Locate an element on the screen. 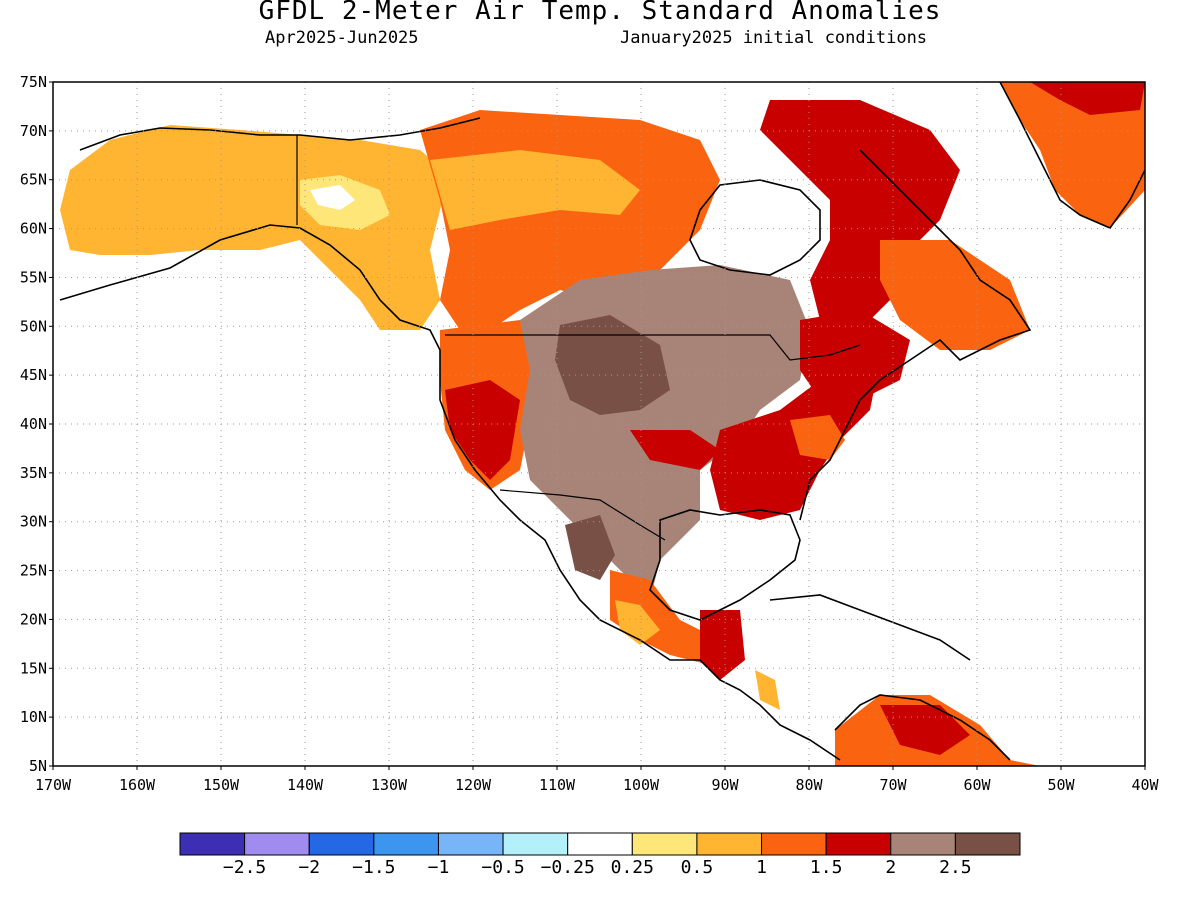 The width and height of the screenshot is (1200, 900). lat-tick-label: 75N is located at coordinates (33, 82).